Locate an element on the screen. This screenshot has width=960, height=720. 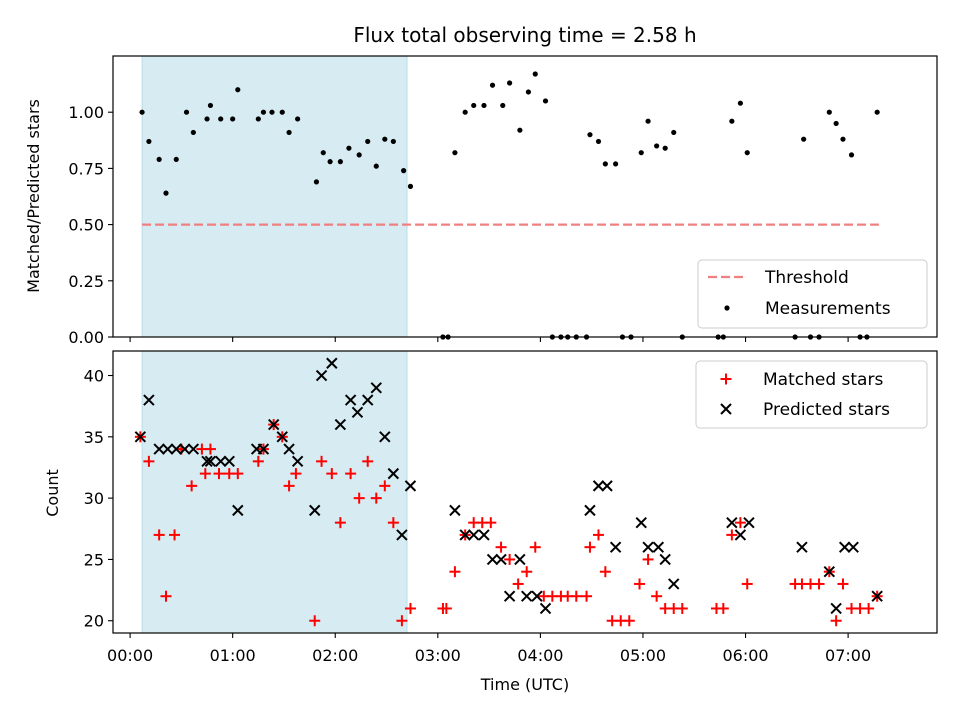
legend-measurements-label: Measurements is located at coordinates (828, 309).